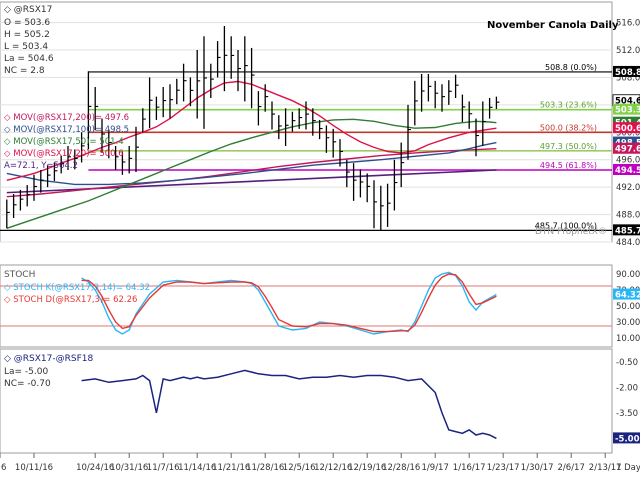 The image size is (640, 480). Describe the element at coordinates (566, 225) in the screenshot. I see `fib-label-fib_low: 485.7 (100.0%)` at that location.